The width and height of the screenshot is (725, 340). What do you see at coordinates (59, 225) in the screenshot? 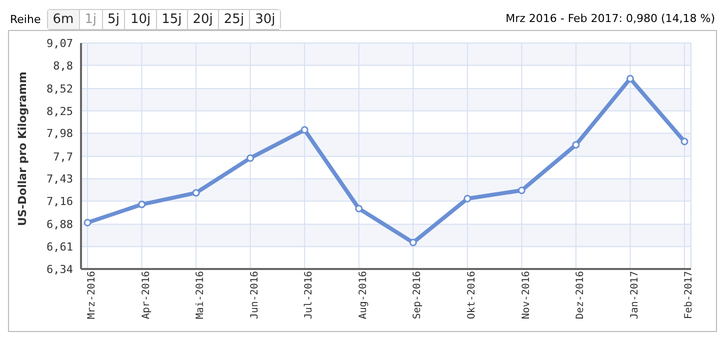
I see `y-tick-label: 6,88` at bounding box center [59, 225].